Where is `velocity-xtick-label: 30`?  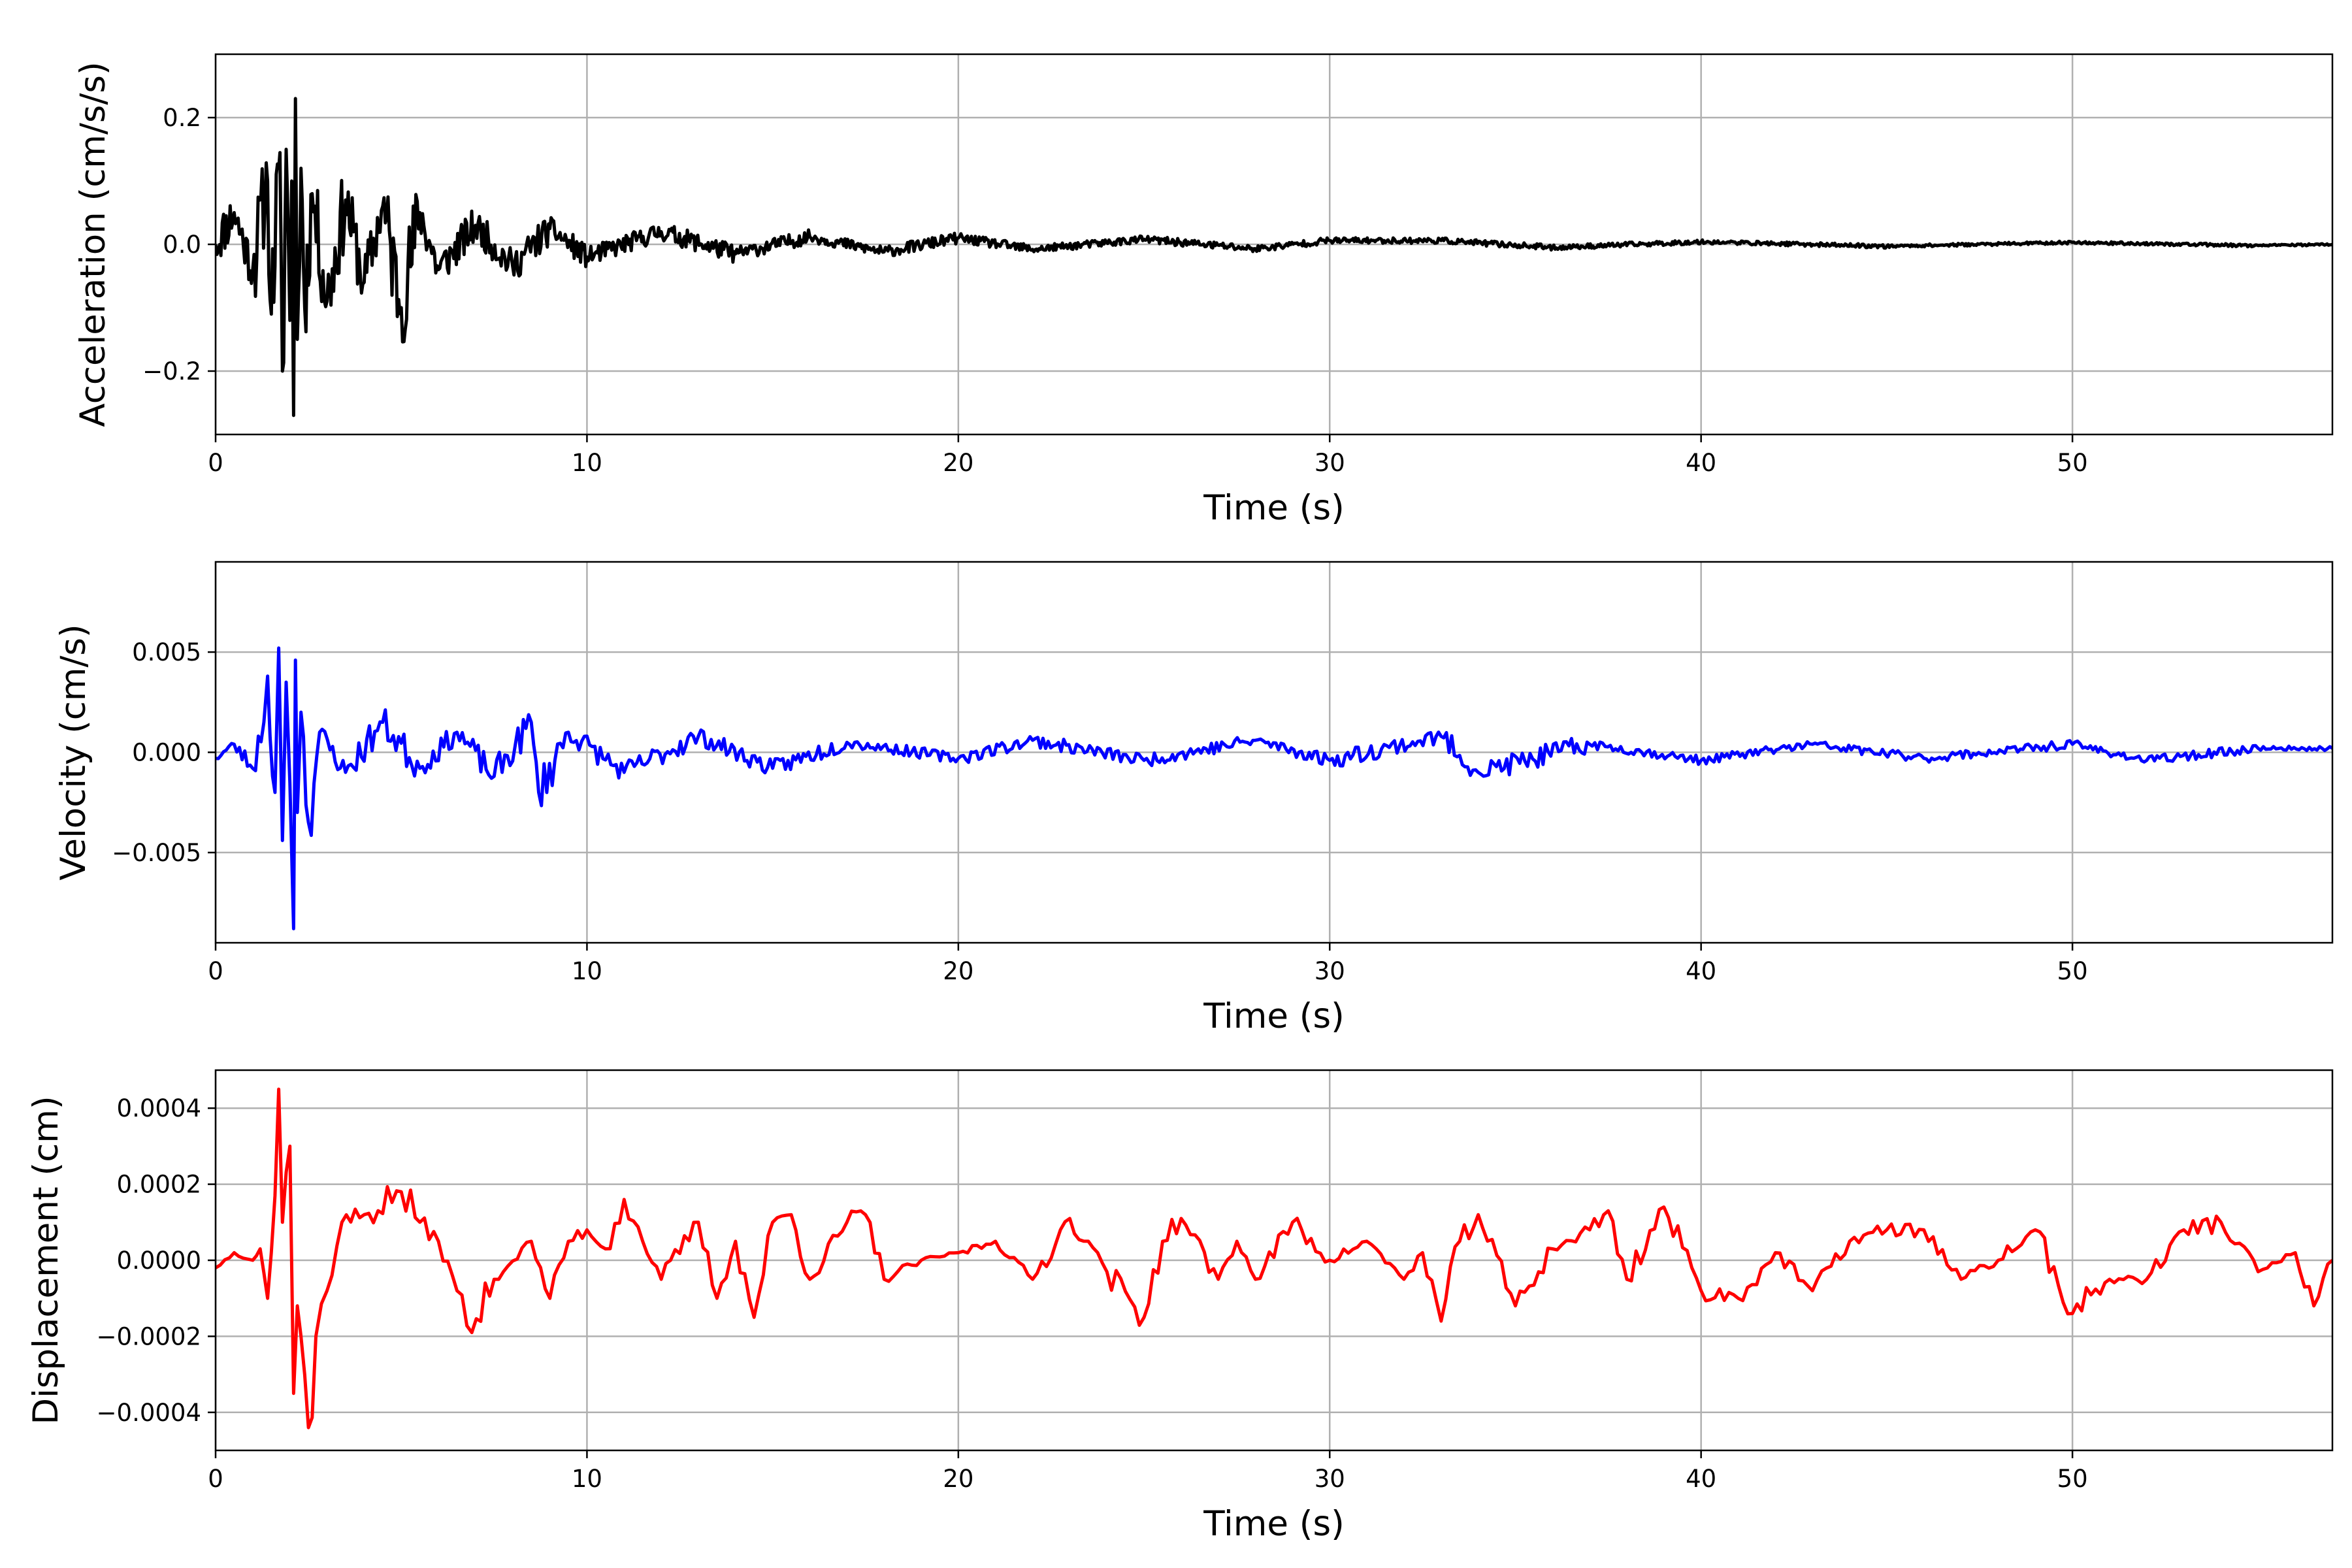
velocity-xtick-label: 30 is located at coordinates (1330, 971).